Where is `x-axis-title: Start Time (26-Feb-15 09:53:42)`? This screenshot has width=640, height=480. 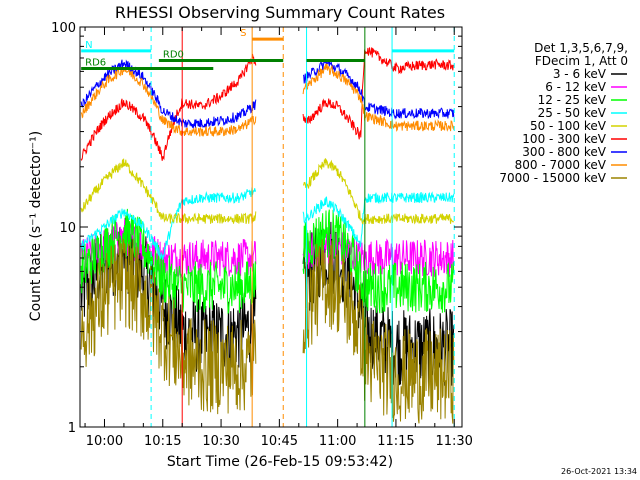 x-axis-title: Start Time (26-Feb-15 09:53:42) is located at coordinates (280, 462).